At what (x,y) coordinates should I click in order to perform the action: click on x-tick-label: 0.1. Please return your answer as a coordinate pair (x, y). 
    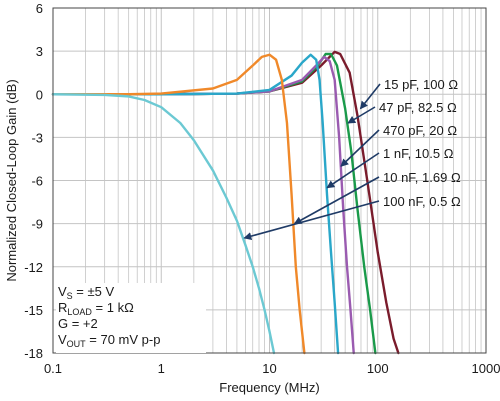
    Looking at the image, I should click on (53, 368).